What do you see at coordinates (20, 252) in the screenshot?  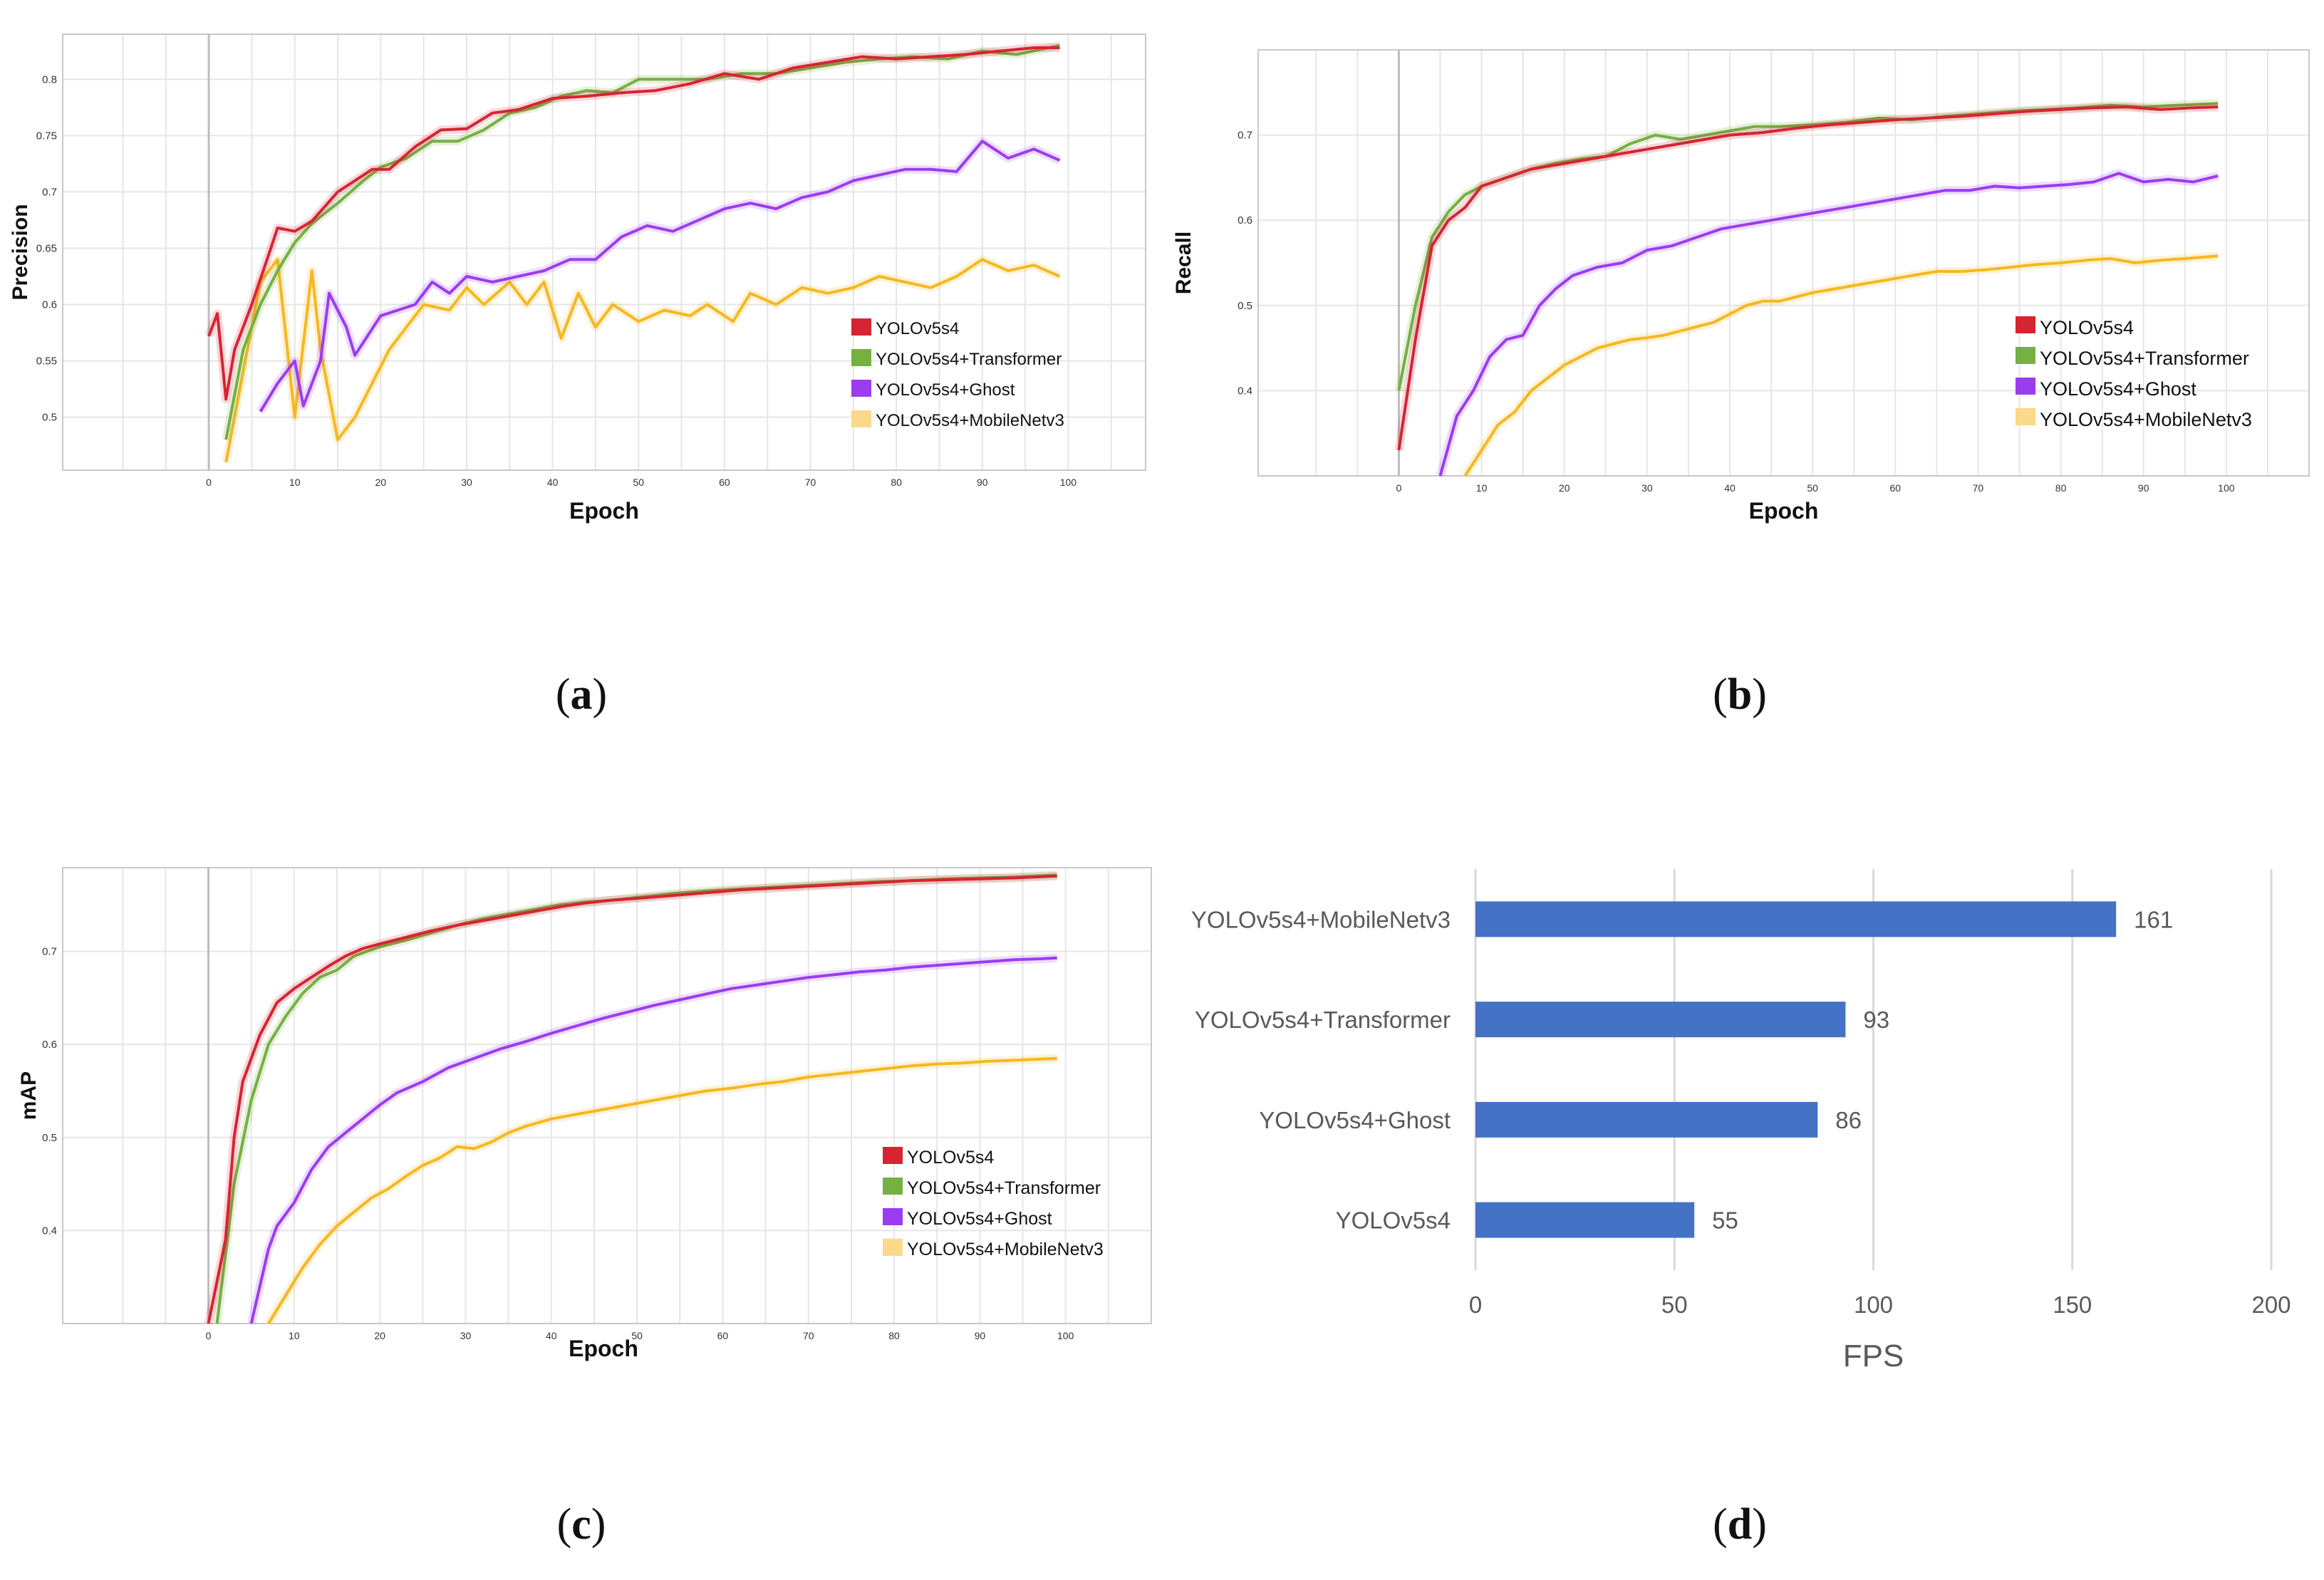 I see `y-axis-label: Precision` at bounding box center [20, 252].